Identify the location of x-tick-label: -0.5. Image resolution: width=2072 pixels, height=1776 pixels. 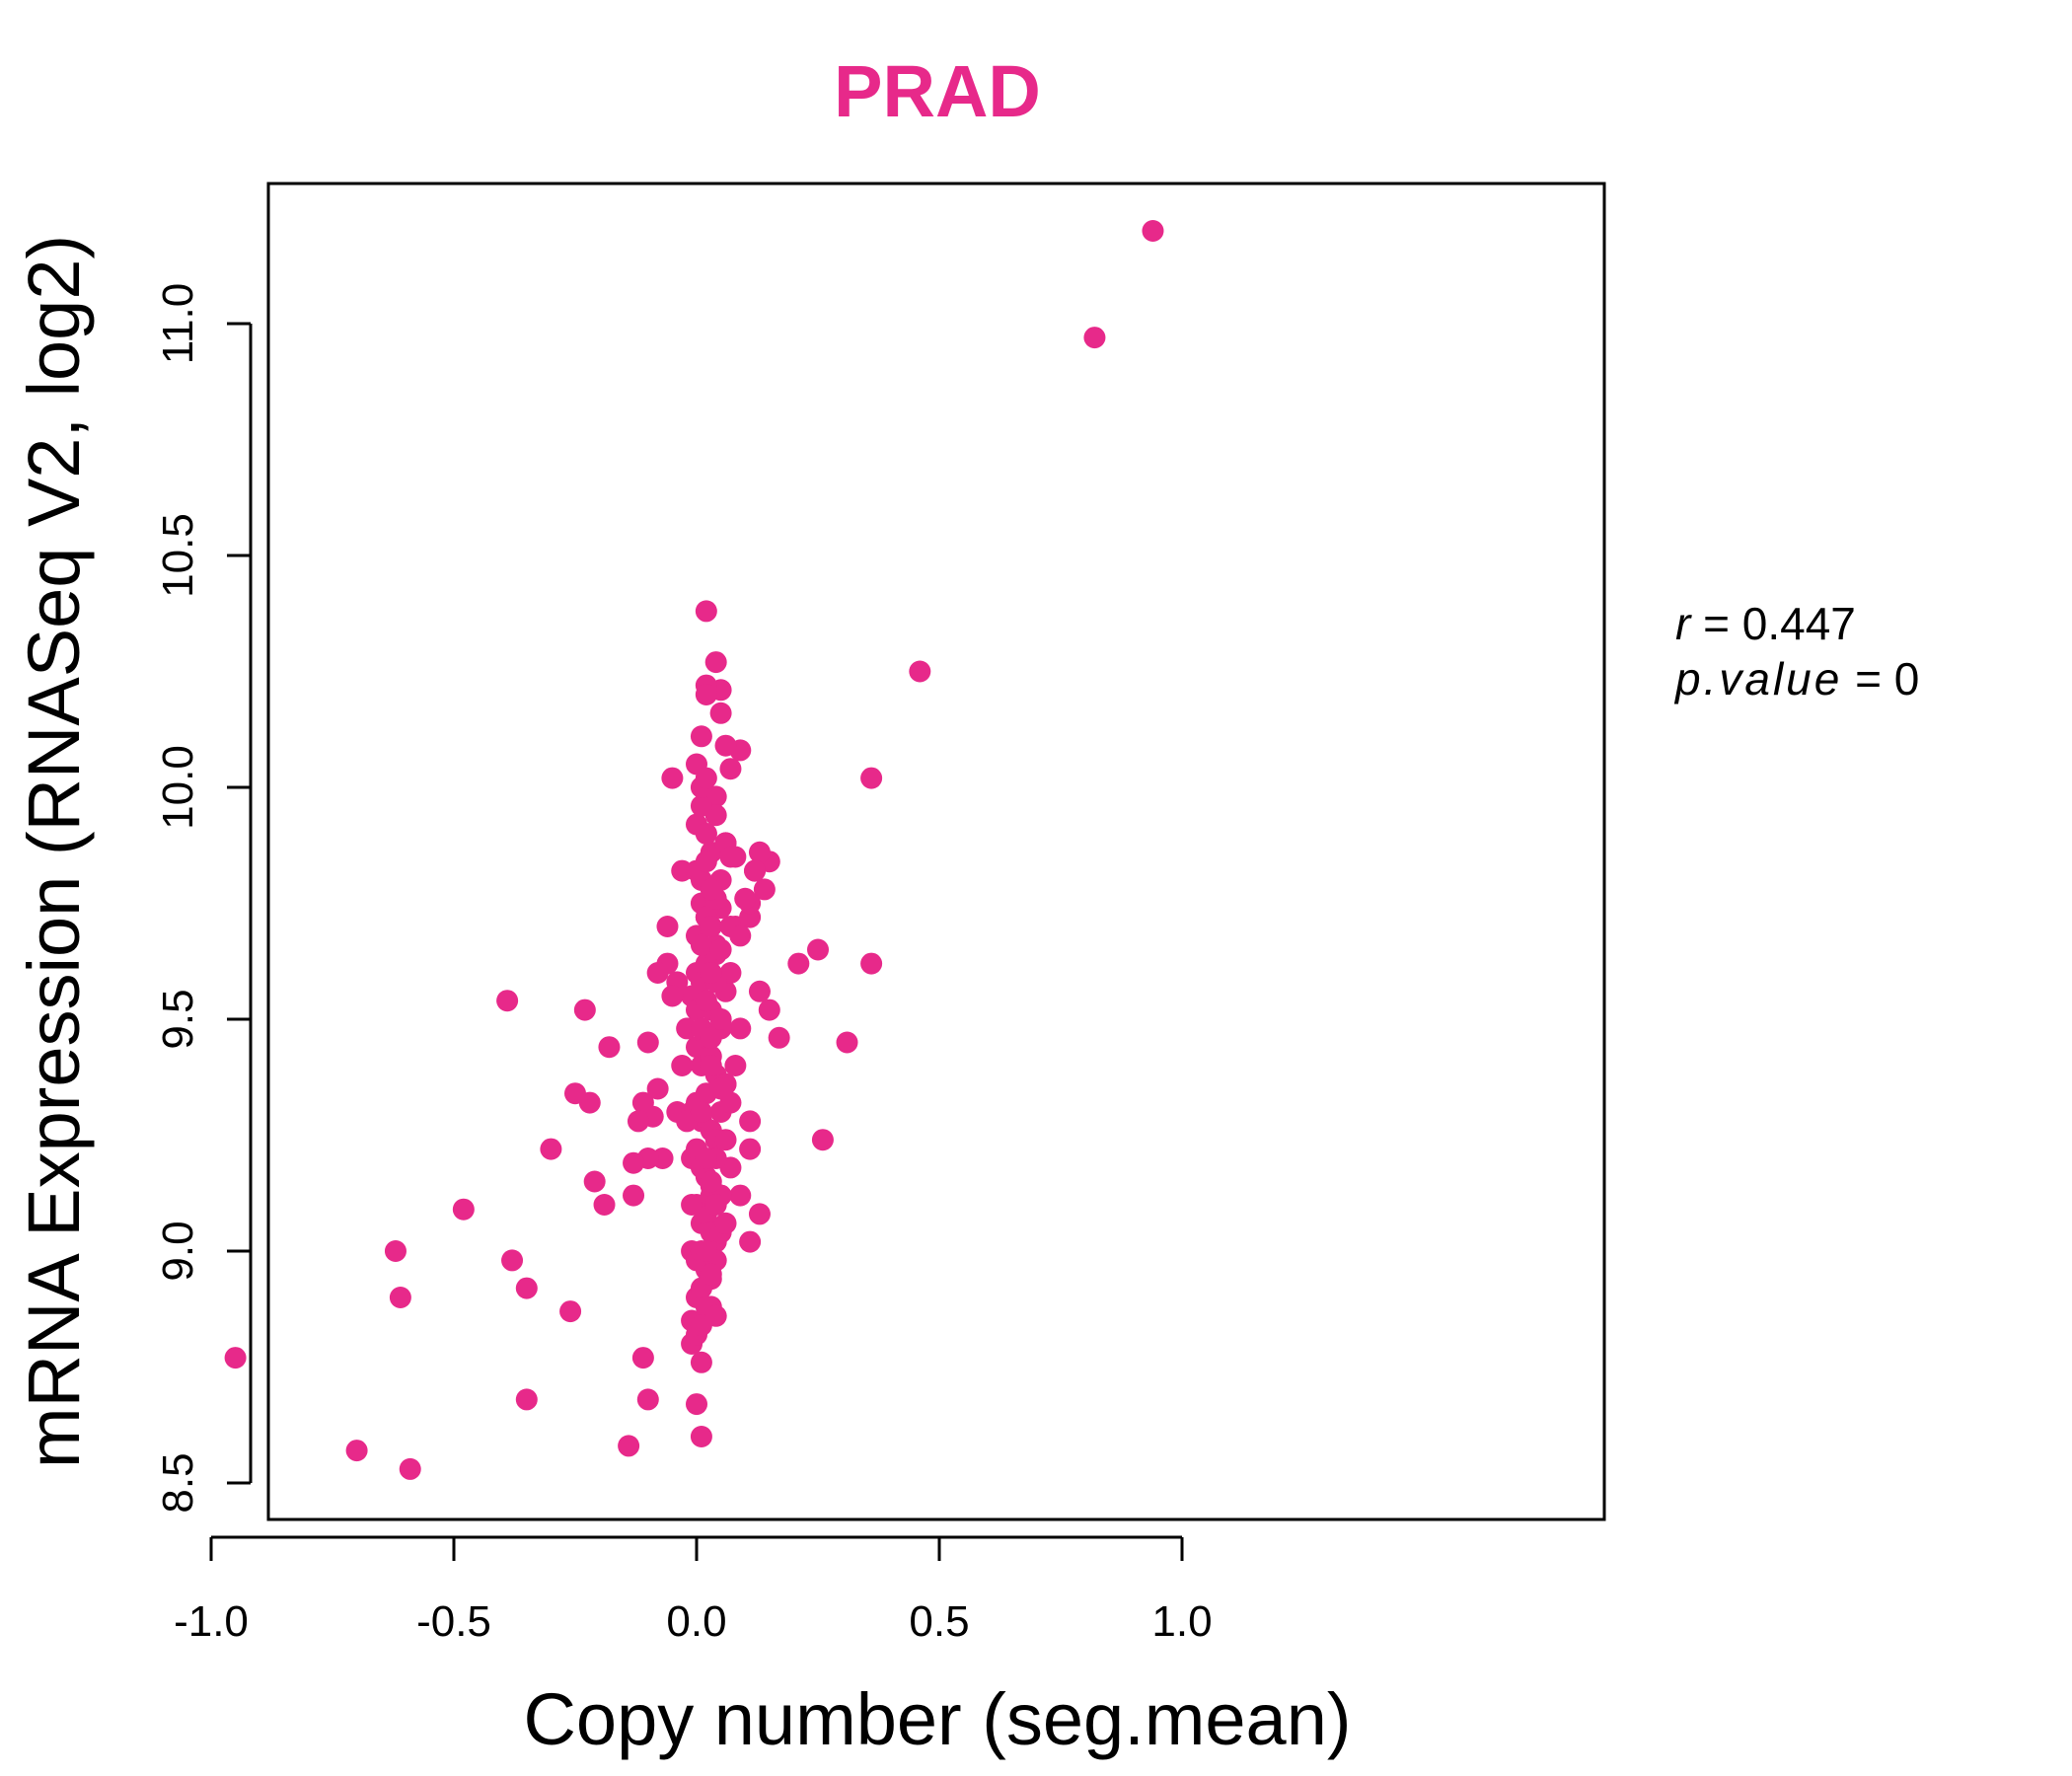
(454, 1622).